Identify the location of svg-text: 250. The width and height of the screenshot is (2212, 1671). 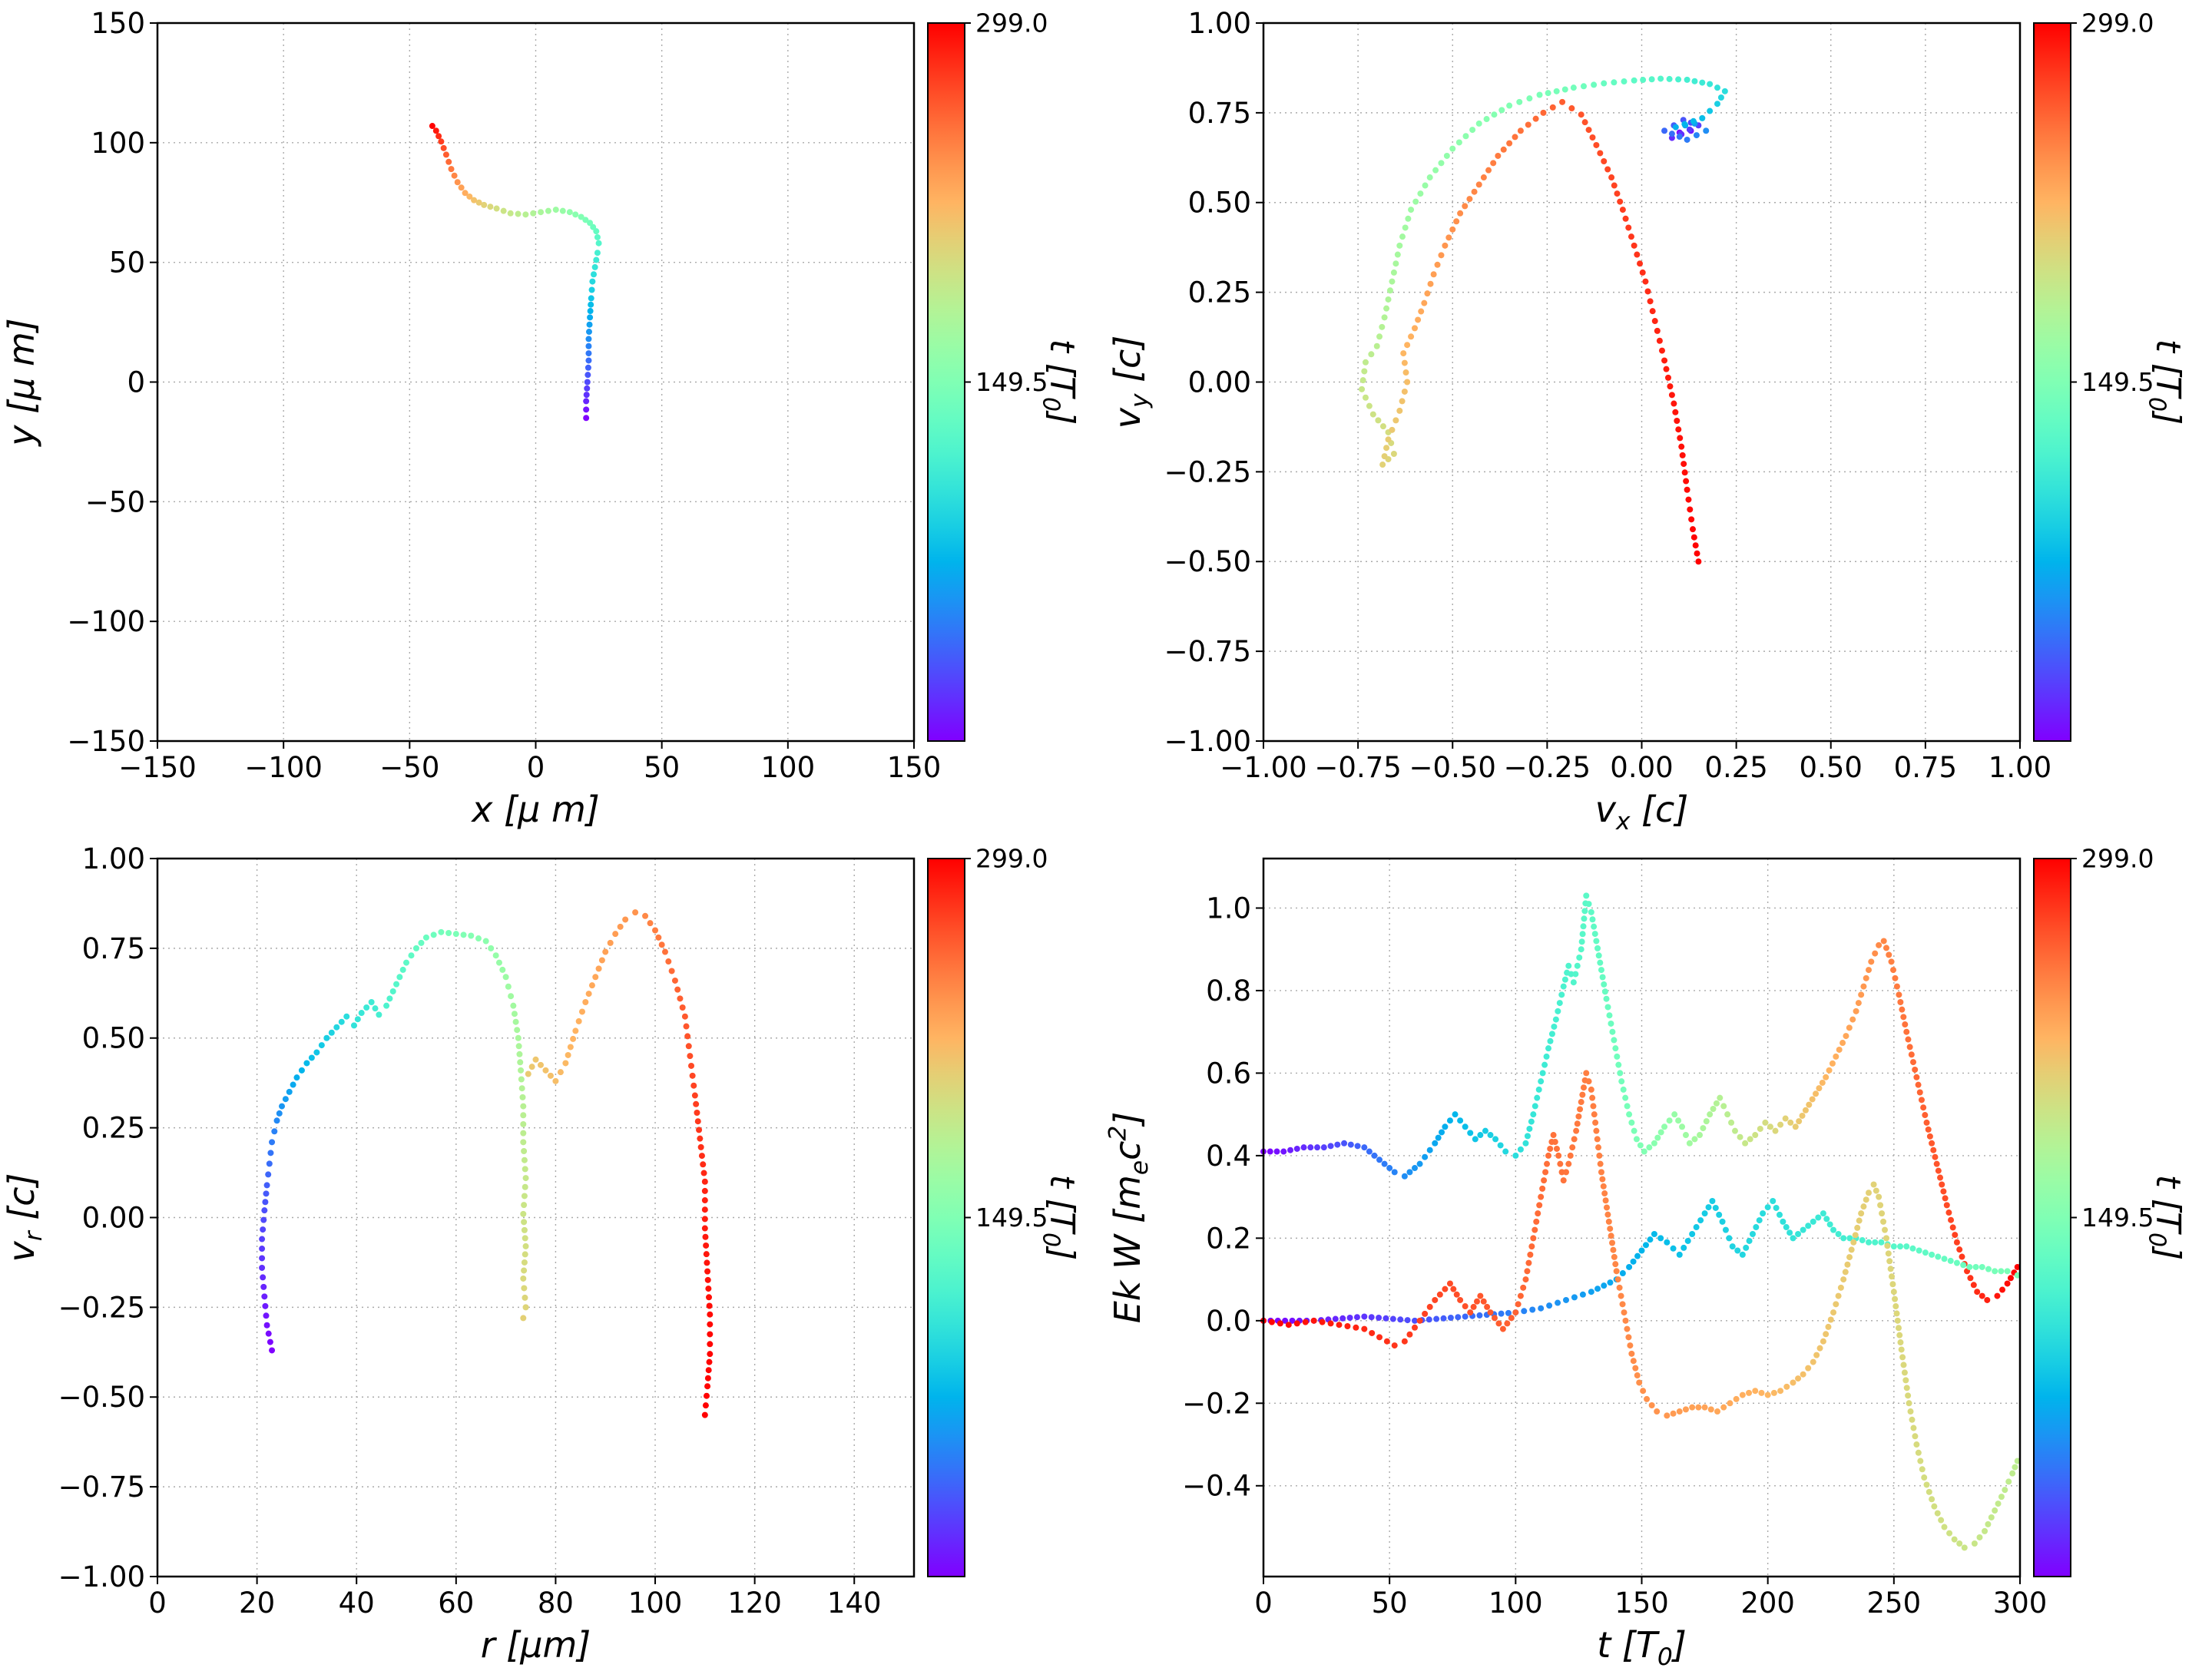
(1895, 1603).